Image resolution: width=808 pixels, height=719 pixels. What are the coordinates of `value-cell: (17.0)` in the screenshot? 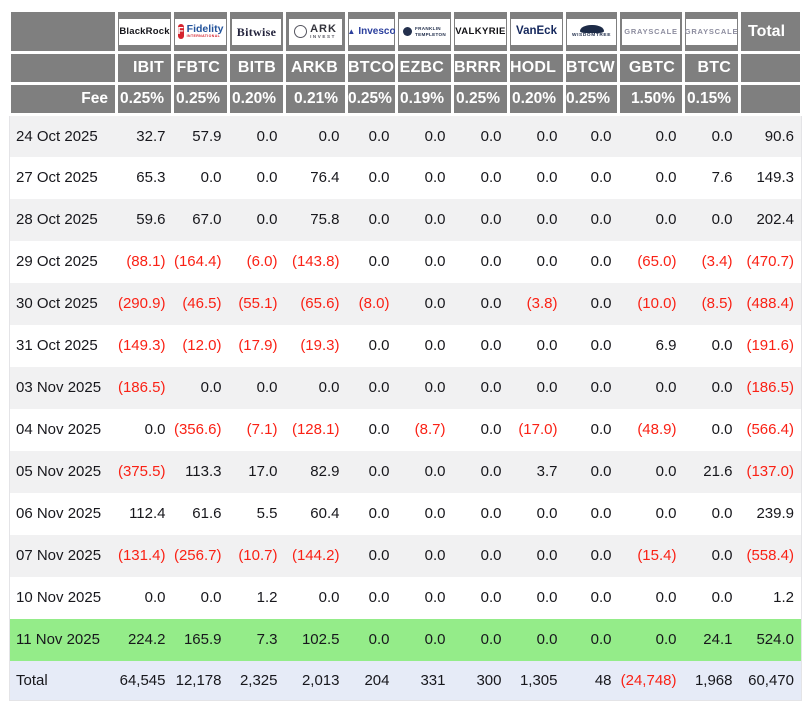 It's located at (538, 429).